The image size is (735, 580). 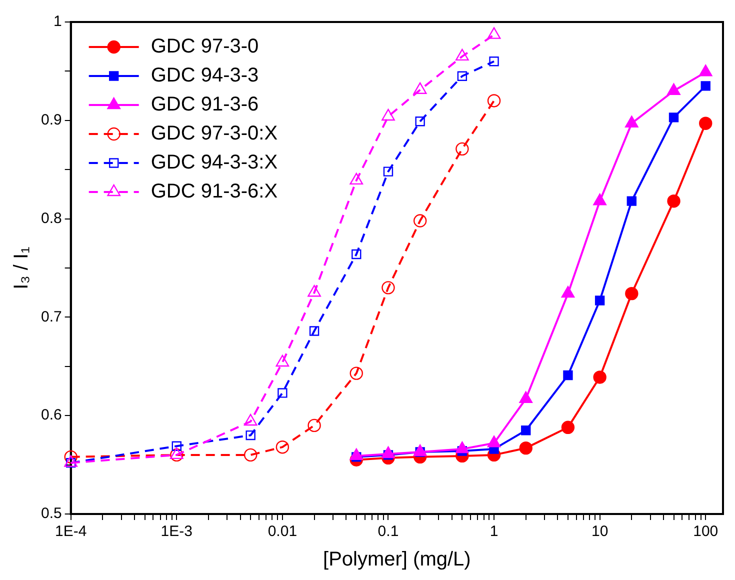 What do you see at coordinates (397, 559) in the screenshot?
I see `x-axis-title: [Polymer] (mg/L)` at bounding box center [397, 559].